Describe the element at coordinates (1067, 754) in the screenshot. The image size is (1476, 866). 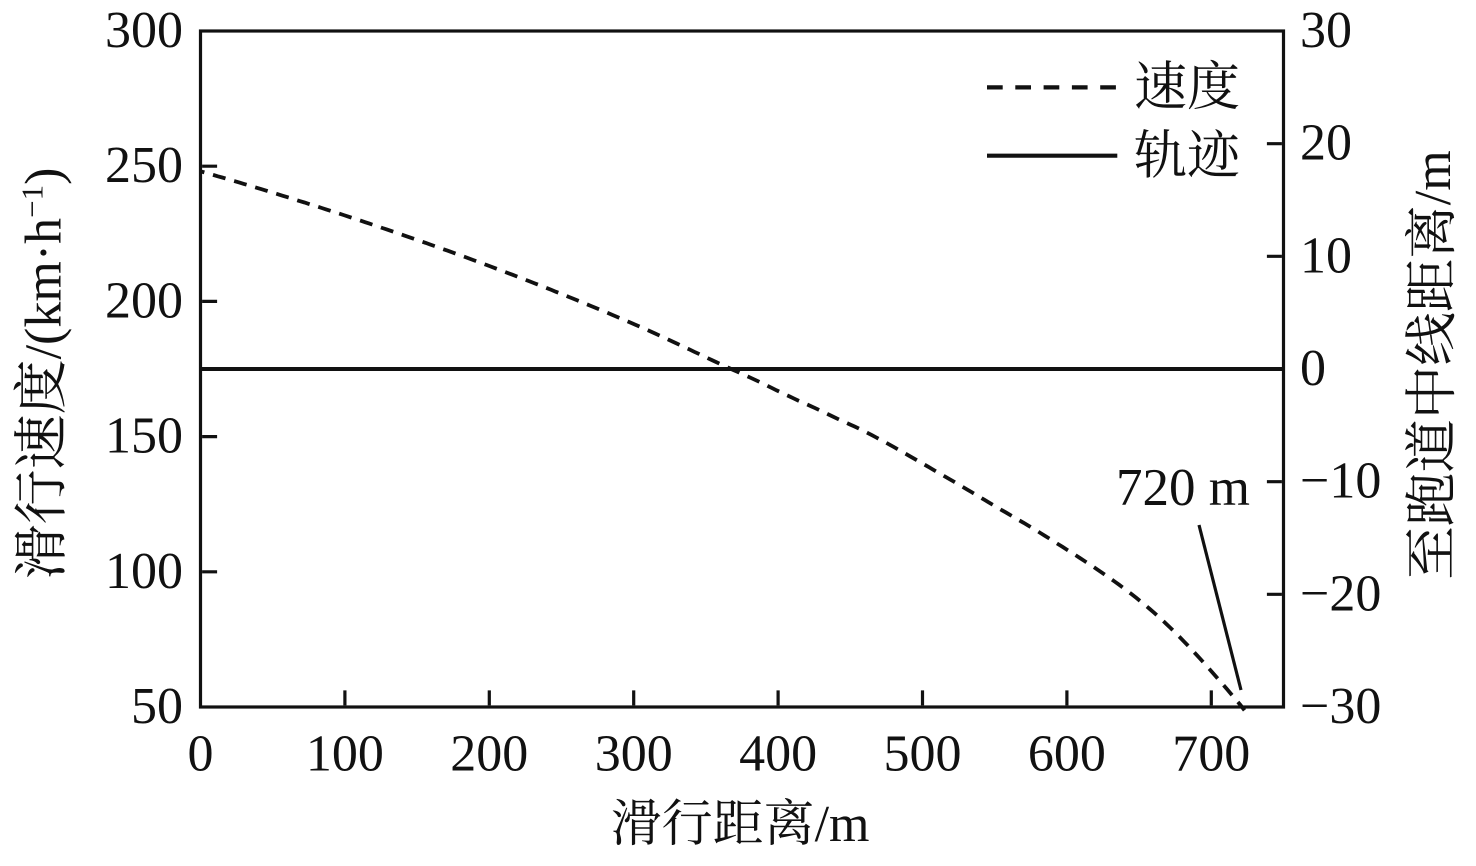
I see `svg-text: 600` at that location.